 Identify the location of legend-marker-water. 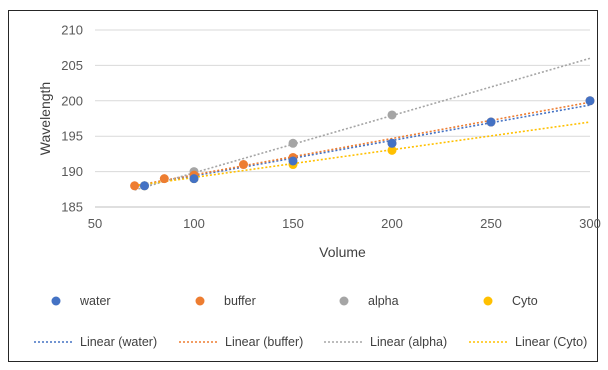
(56, 301).